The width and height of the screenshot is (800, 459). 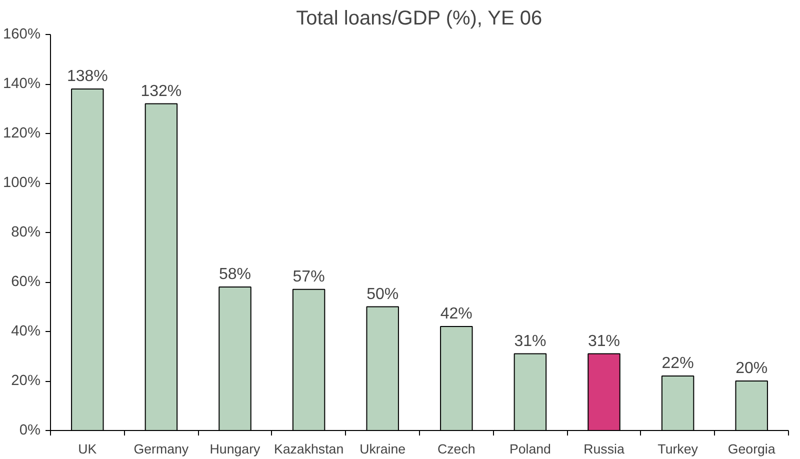 I want to click on x-tick-label: Ukraine, so click(x=383, y=449).